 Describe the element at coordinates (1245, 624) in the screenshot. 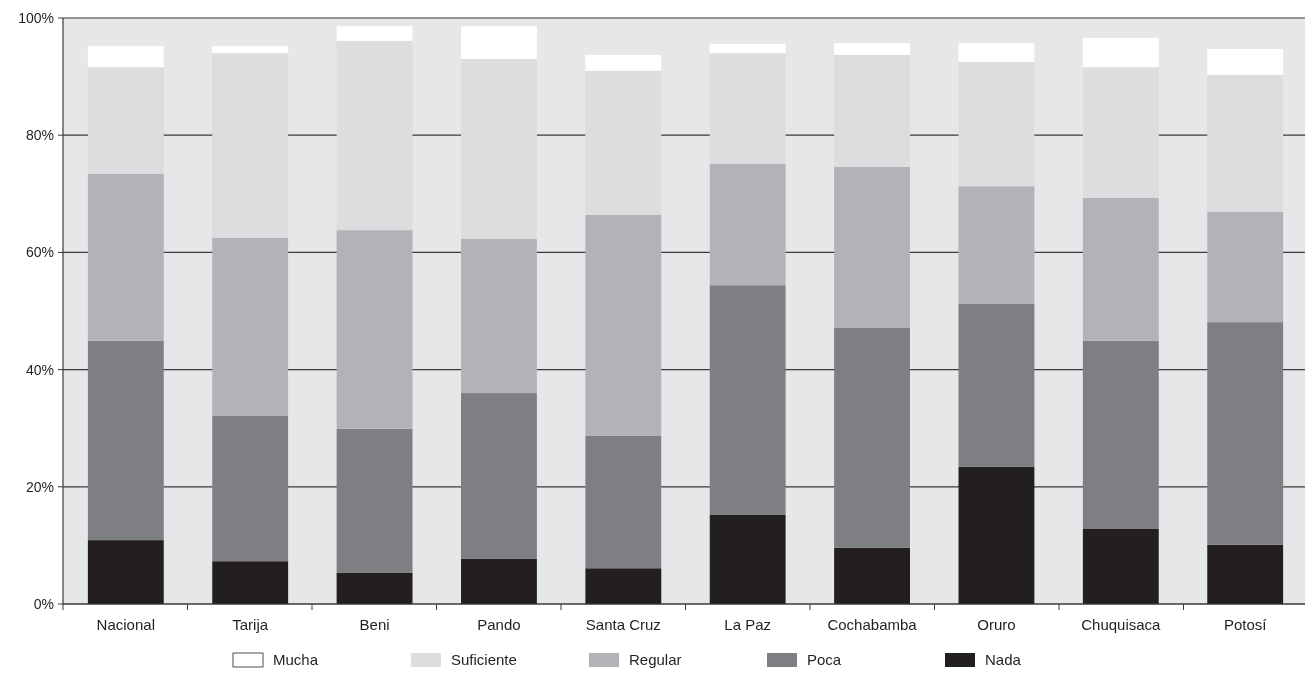

I see `x-tick-label: Potosí` at that location.